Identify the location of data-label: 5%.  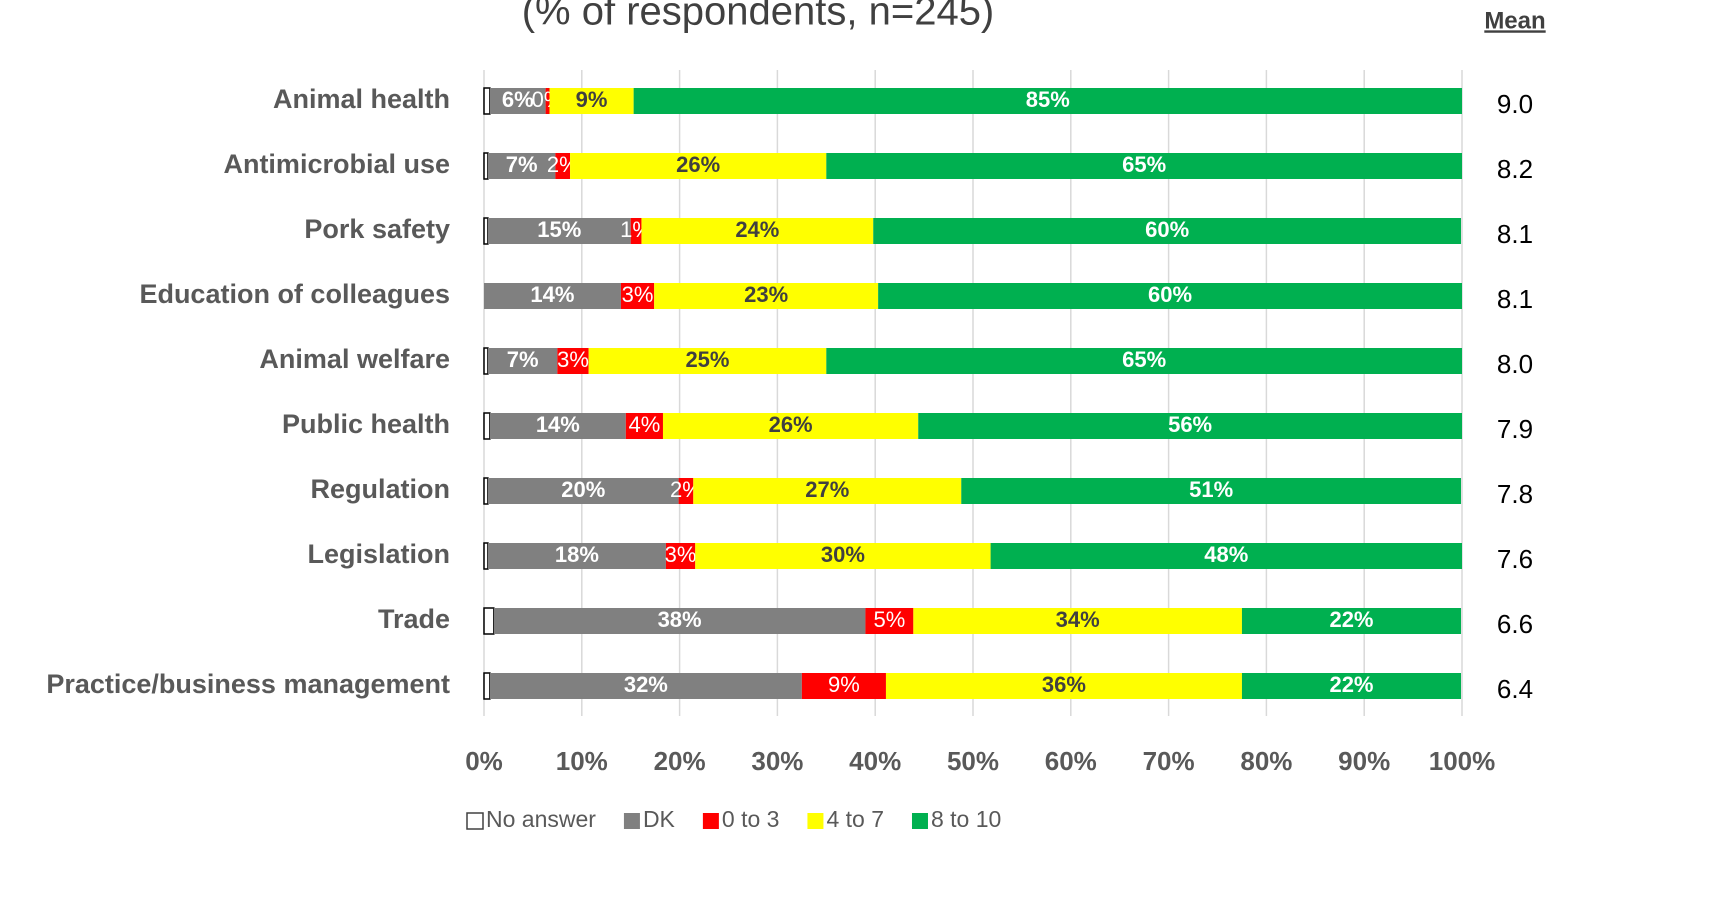
(889, 619).